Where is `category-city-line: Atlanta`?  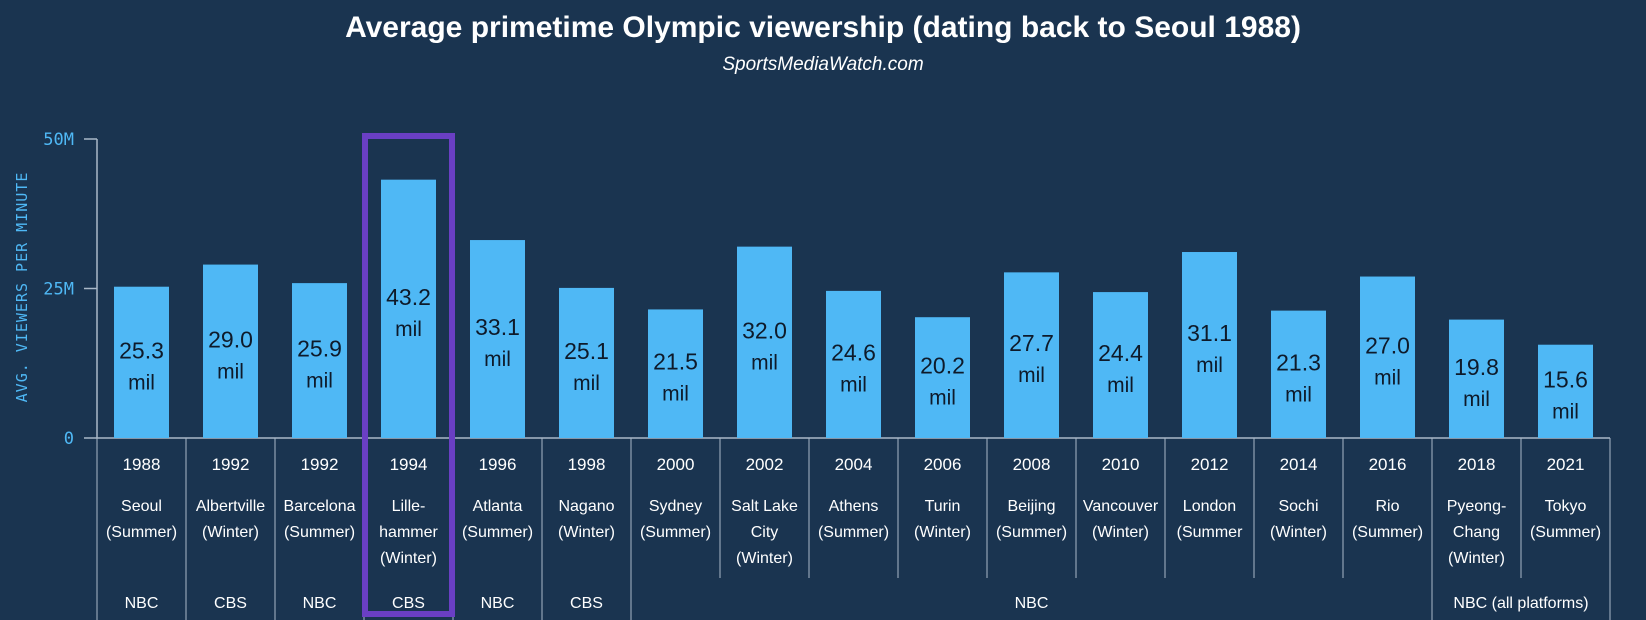
category-city-line: Atlanta is located at coordinates (498, 506).